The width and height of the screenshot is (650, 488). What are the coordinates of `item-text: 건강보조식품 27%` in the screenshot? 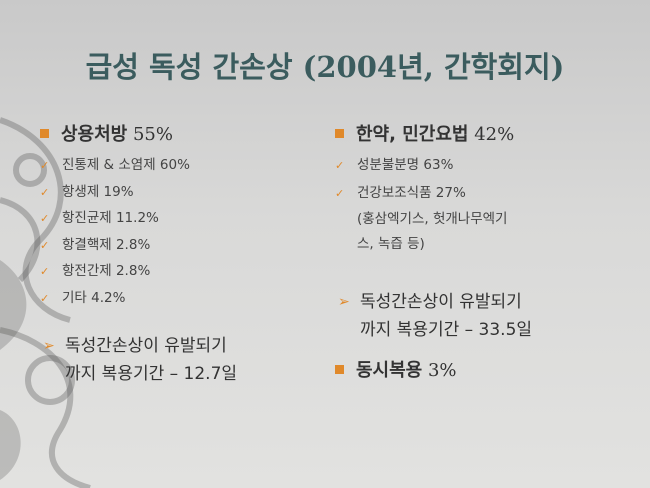 It's located at (411, 193).